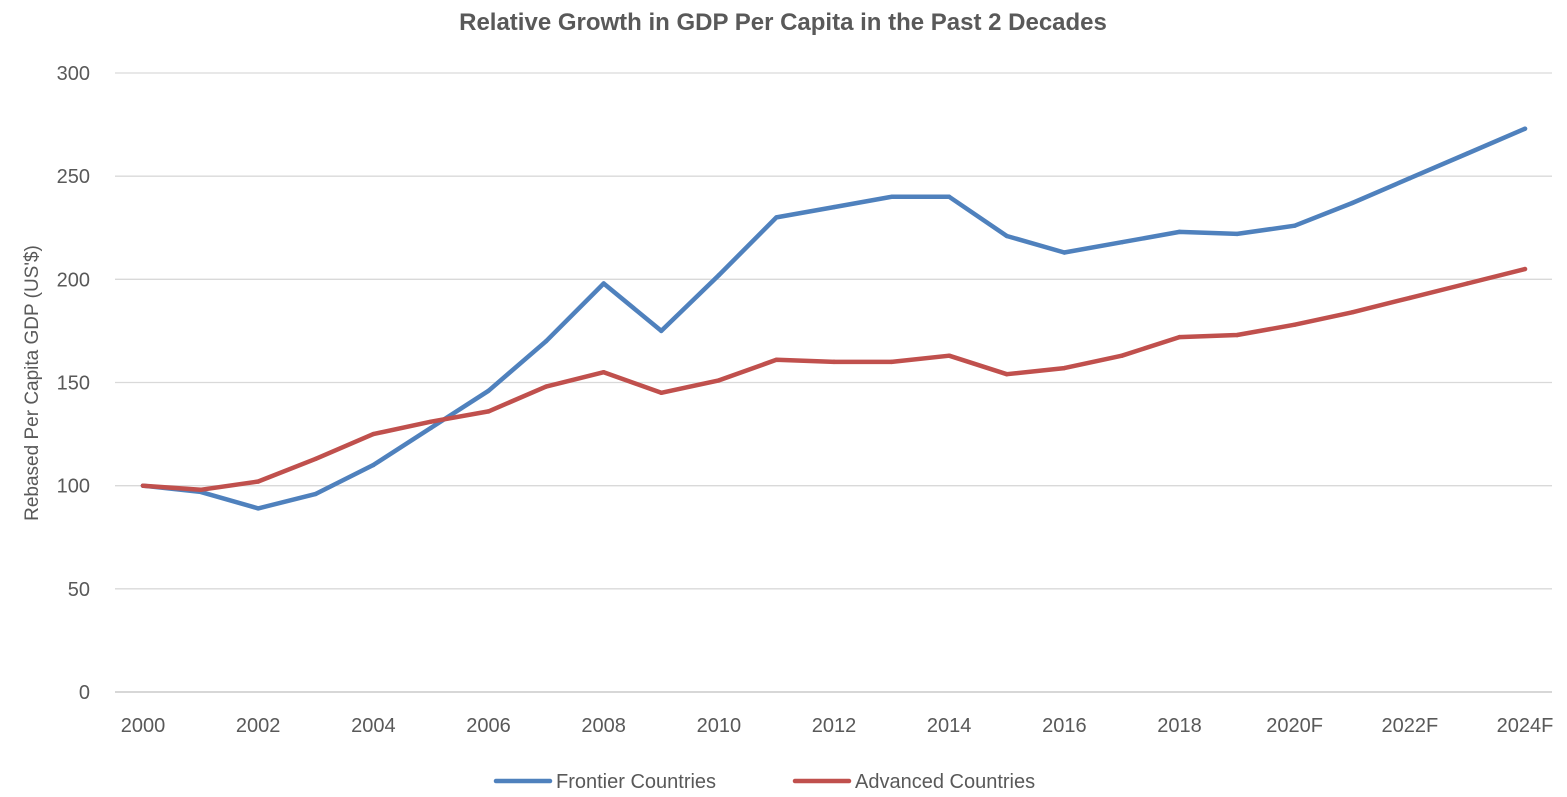 The width and height of the screenshot is (1567, 797). Describe the element at coordinates (84, 693) in the screenshot. I see `y-tick-label: 0` at that location.